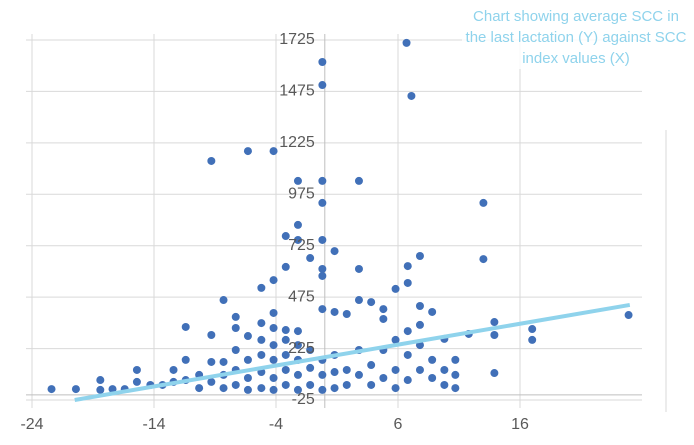  What do you see at coordinates (297, 91) in the screenshot?
I see `y-tick-label: 1475` at bounding box center [297, 91].